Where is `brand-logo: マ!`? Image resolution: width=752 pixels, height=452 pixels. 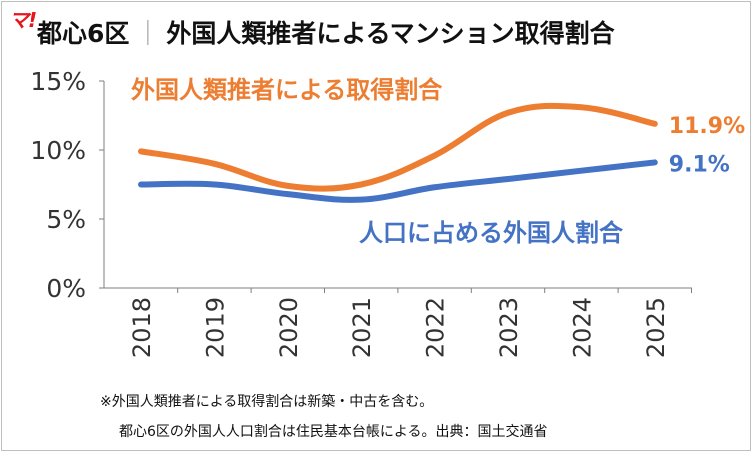
brand-logo: マ! is located at coordinates (23, 20).